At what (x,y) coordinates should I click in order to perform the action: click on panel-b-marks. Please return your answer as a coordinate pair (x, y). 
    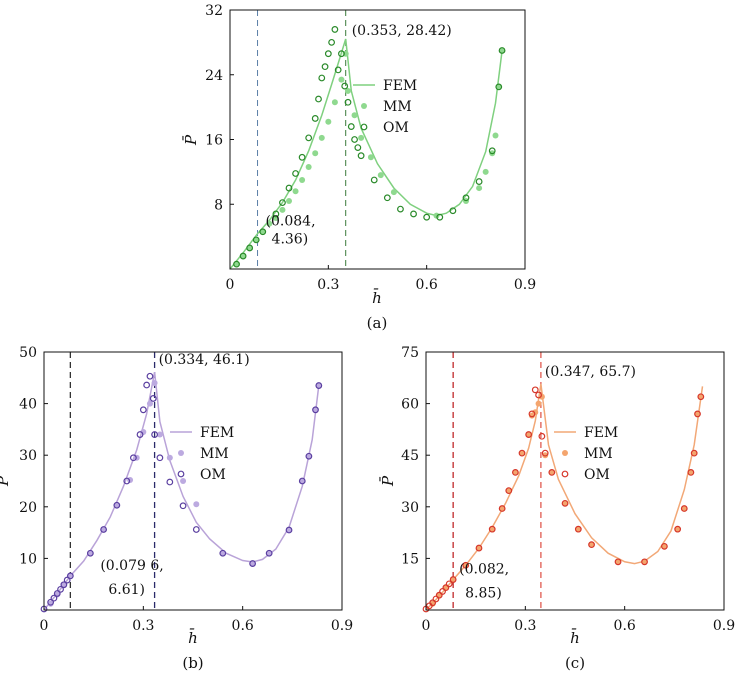
    Looking at the image, I should click on (181, 482).